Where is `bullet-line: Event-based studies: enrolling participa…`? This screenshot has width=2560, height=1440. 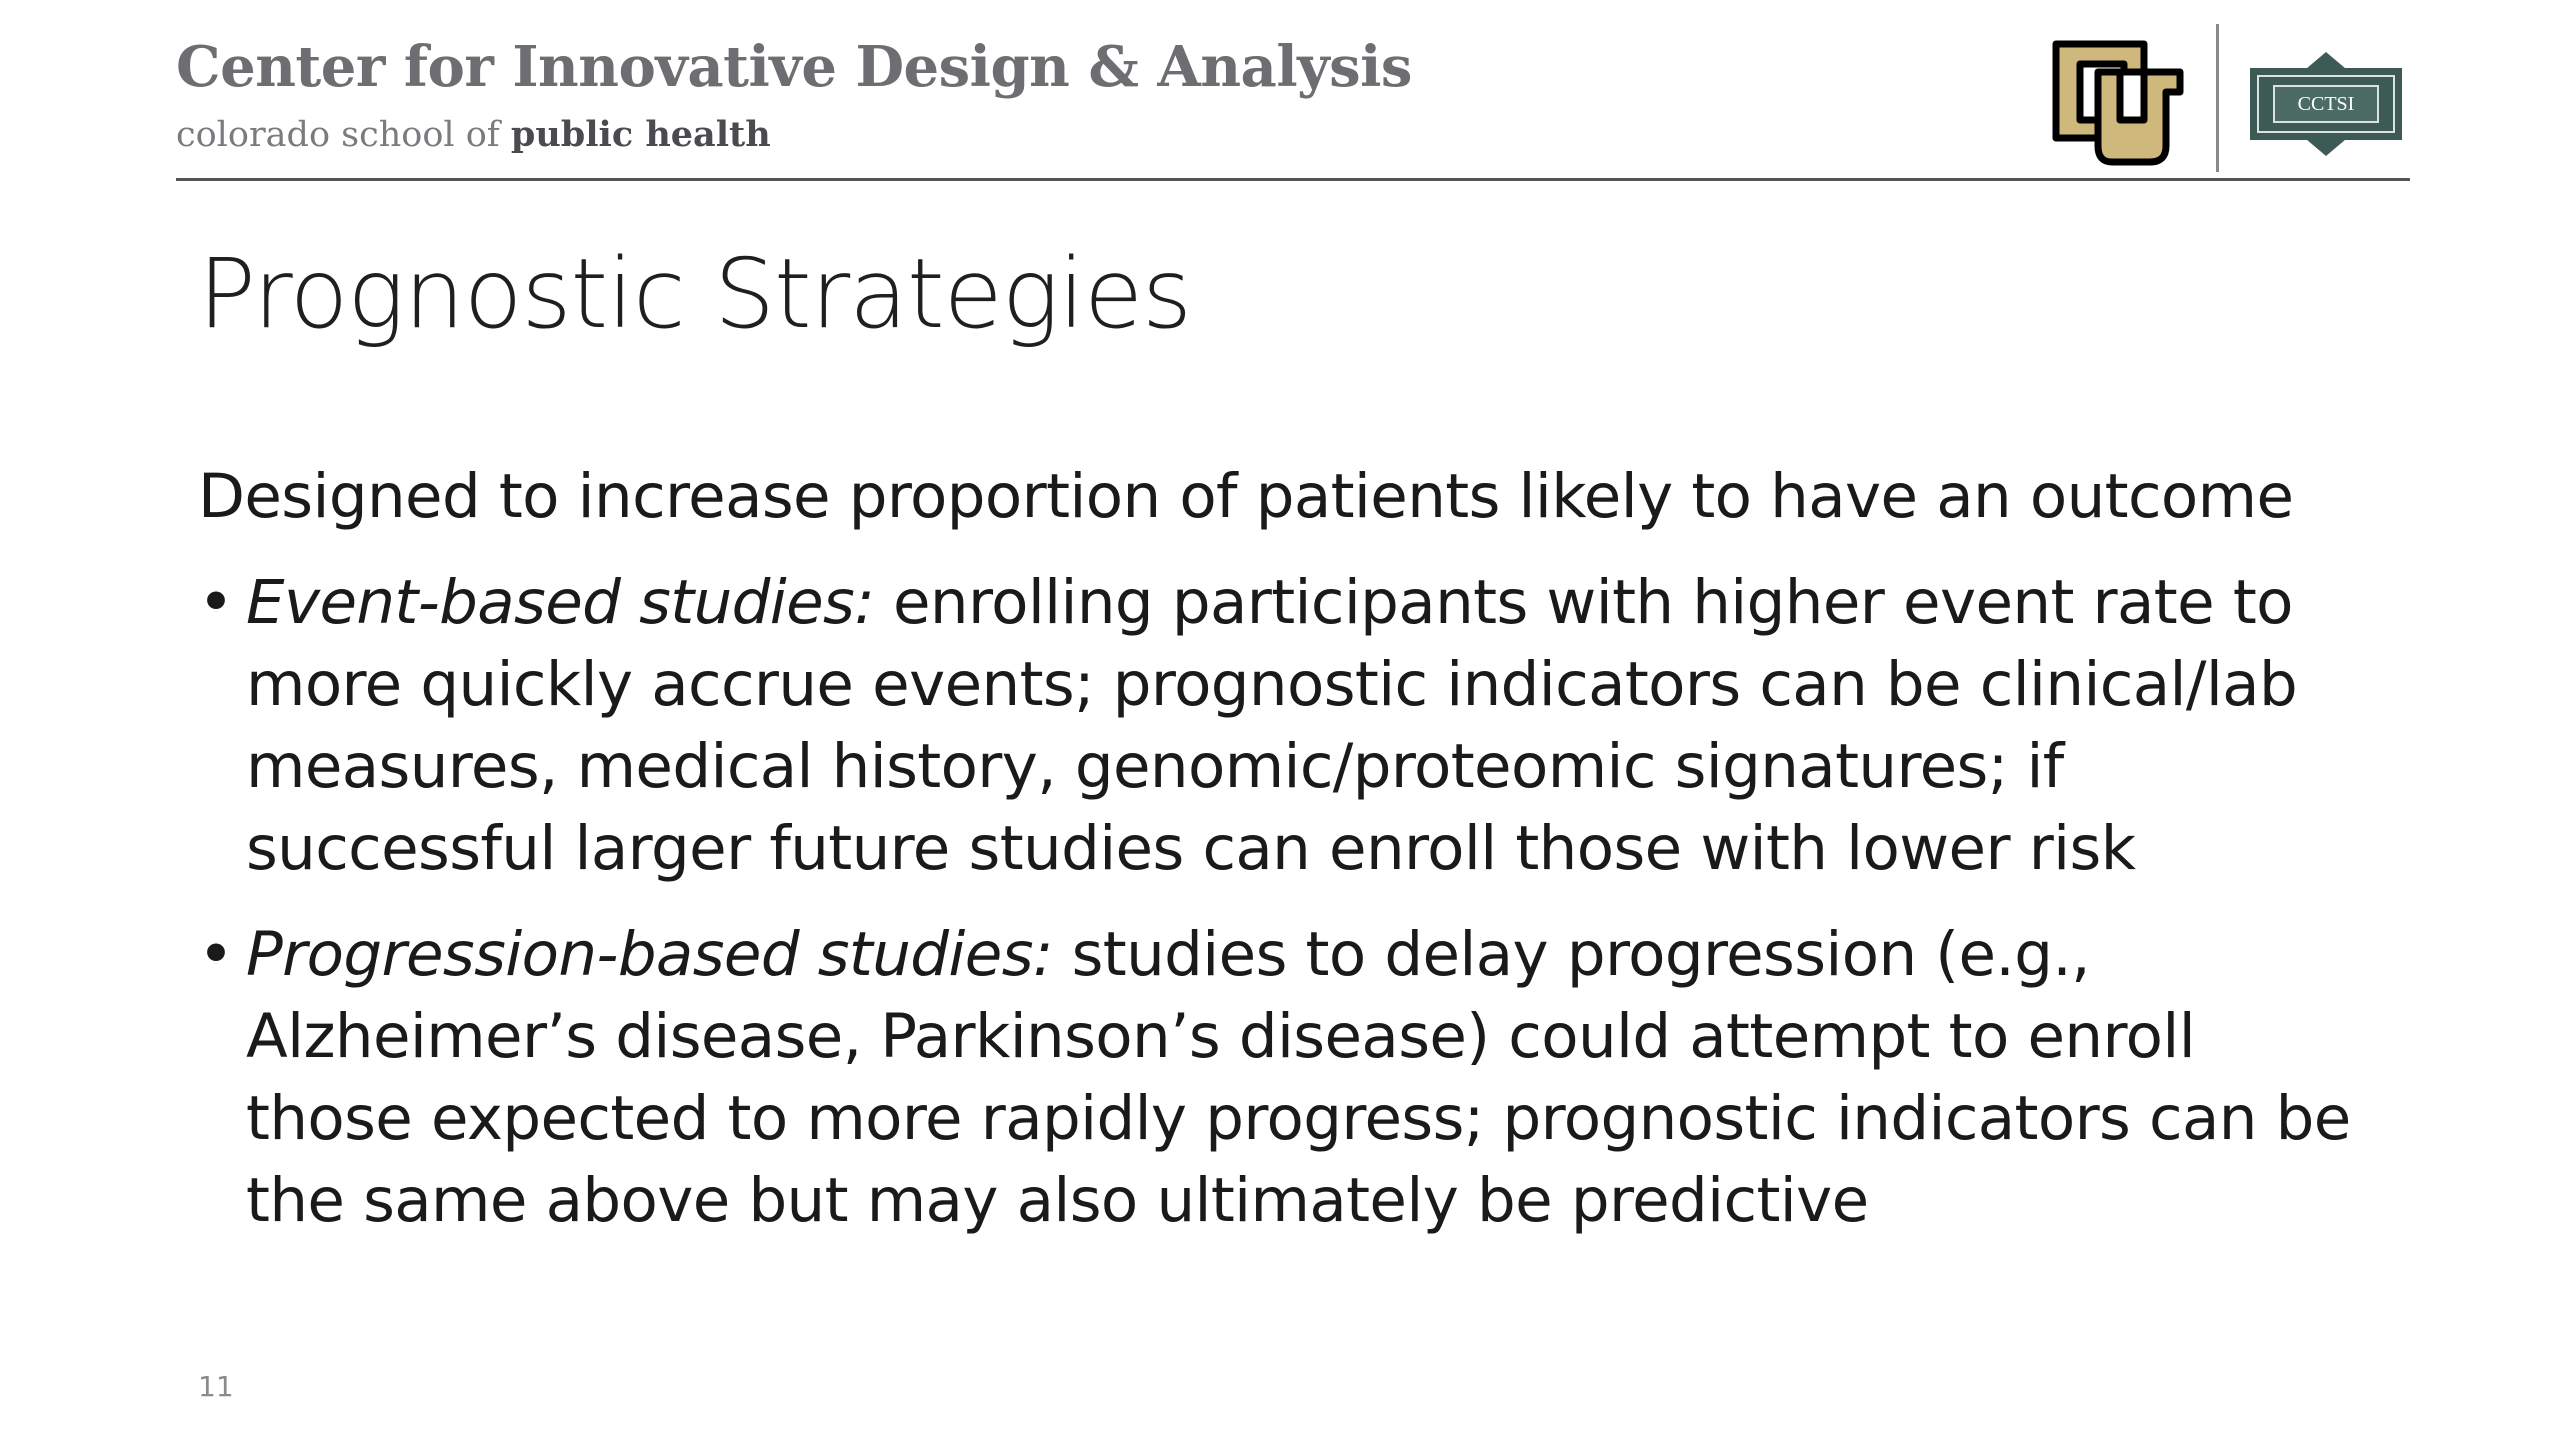
bullet-line: Event-based studies: enrolling participa… is located at coordinates (1322, 603).